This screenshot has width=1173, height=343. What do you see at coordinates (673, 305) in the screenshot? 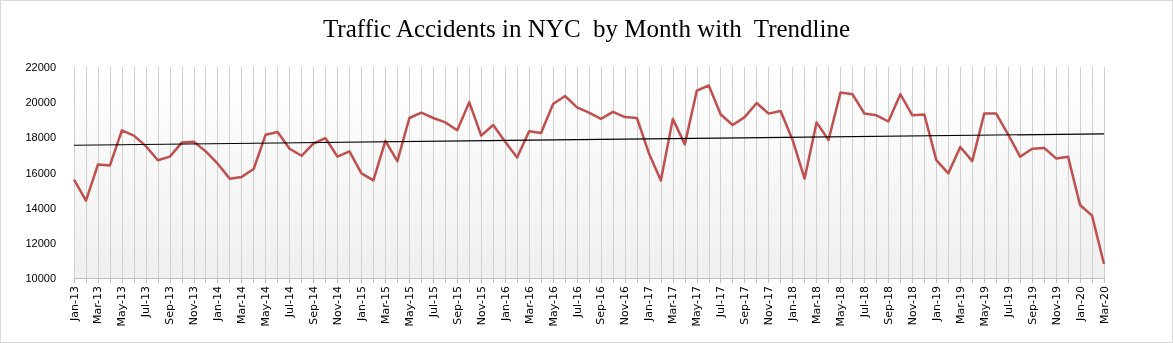
I see `x-tick-label: Mar-17` at bounding box center [673, 305].